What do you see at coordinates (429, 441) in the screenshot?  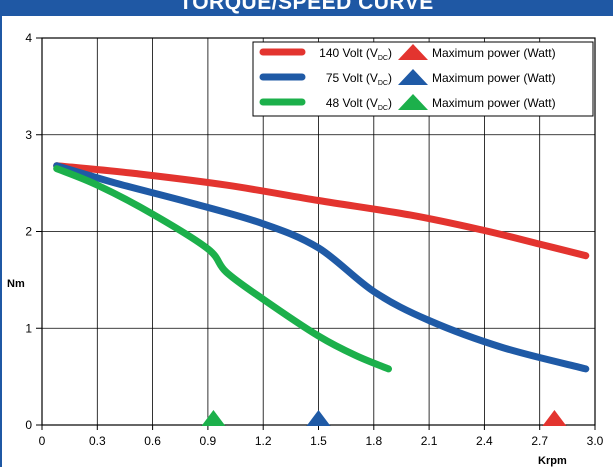 I see `x-tick-label: 2.1` at bounding box center [429, 441].